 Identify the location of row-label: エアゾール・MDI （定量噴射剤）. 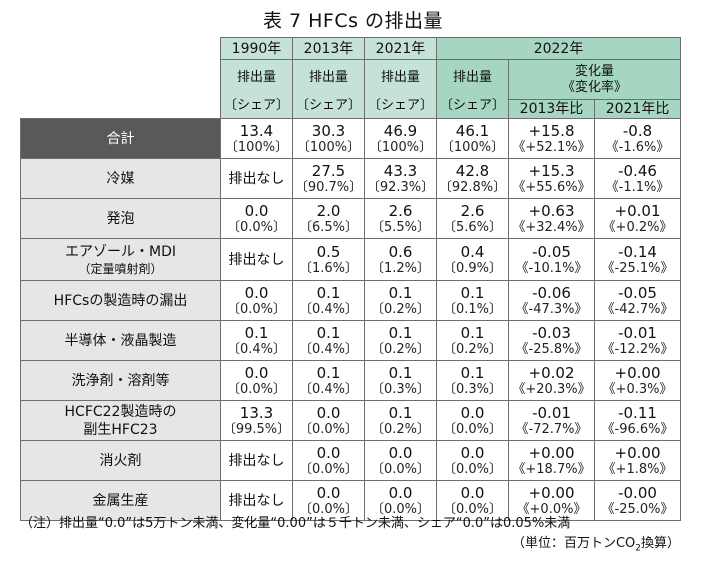
(120, 259).